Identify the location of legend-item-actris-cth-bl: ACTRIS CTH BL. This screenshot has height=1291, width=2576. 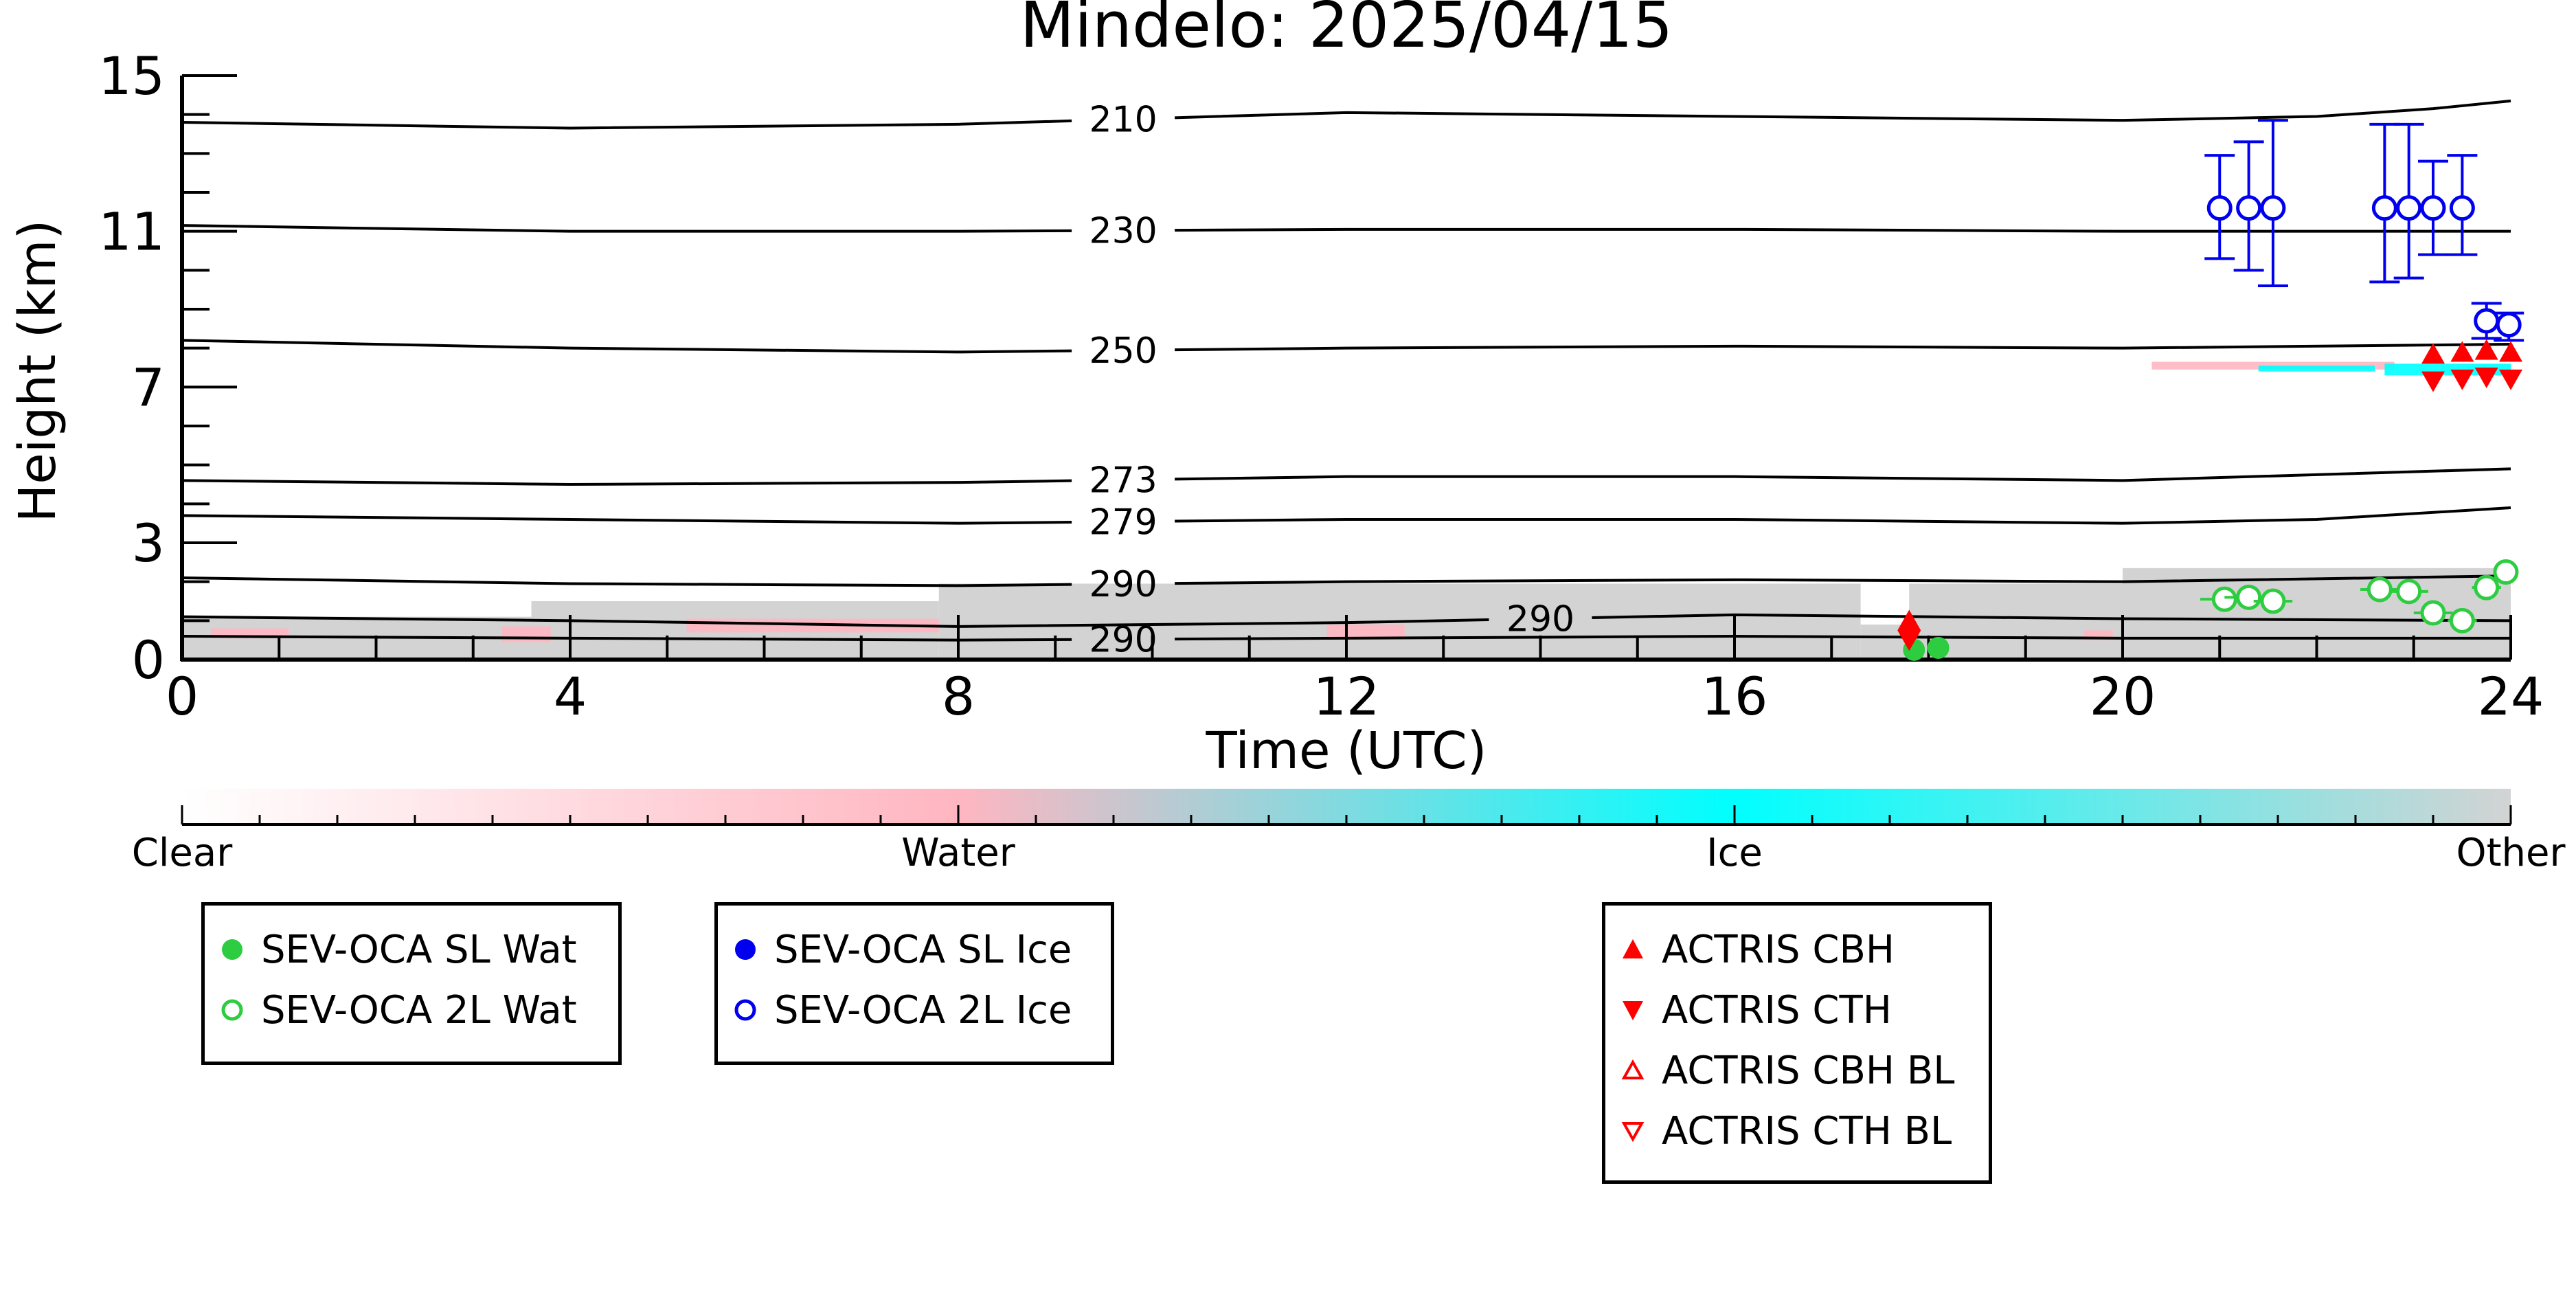
(1785, 1130).